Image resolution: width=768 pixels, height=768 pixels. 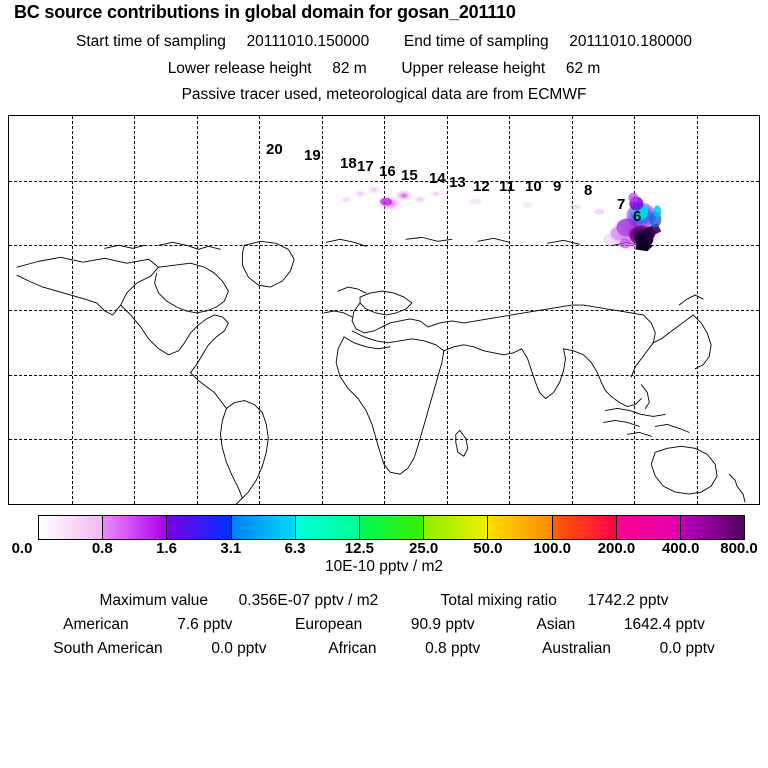 What do you see at coordinates (359, 548) in the screenshot?
I see `colorbar-tick-12-5: 12.5` at bounding box center [359, 548].